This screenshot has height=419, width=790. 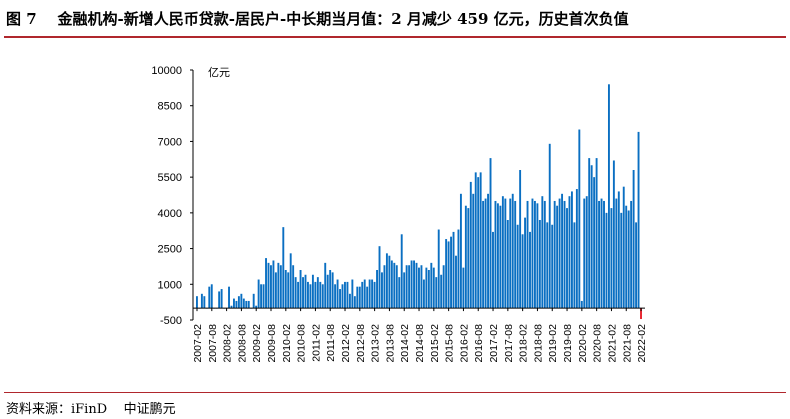 What do you see at coordinates (170, 178) in the screenshot?
I see `y-tick-label: 5500` at bounding box center [170, 178].